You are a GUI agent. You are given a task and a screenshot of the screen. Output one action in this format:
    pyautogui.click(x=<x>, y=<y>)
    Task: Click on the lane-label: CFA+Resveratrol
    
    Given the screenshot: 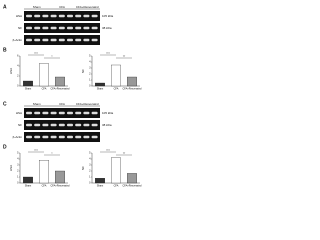 What is the action you would take?
    pyautogui.click(x=87, y=7)
    